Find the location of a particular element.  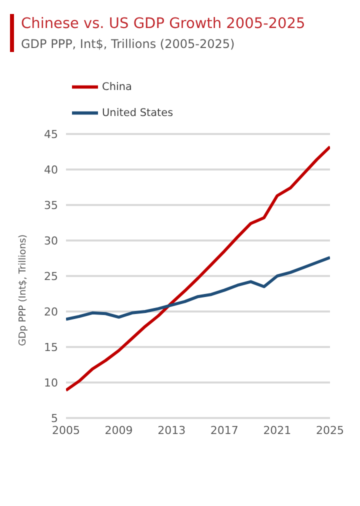

y-tick-label: 5 is located at coordinates (54, 418).